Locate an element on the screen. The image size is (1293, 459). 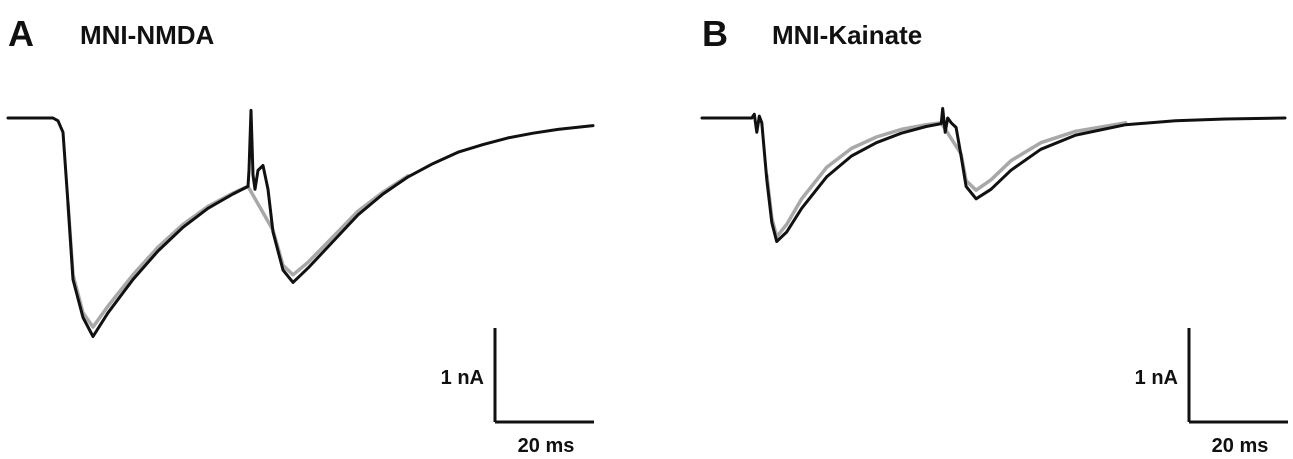
panel-letter: B is located at coordinates (715, 33).